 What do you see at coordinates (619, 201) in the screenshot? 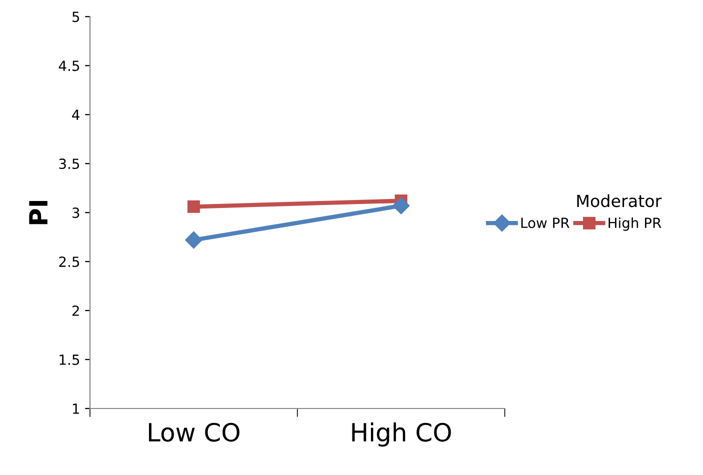
I see `legend-title: Moderator` at bounding box center [619, 201].